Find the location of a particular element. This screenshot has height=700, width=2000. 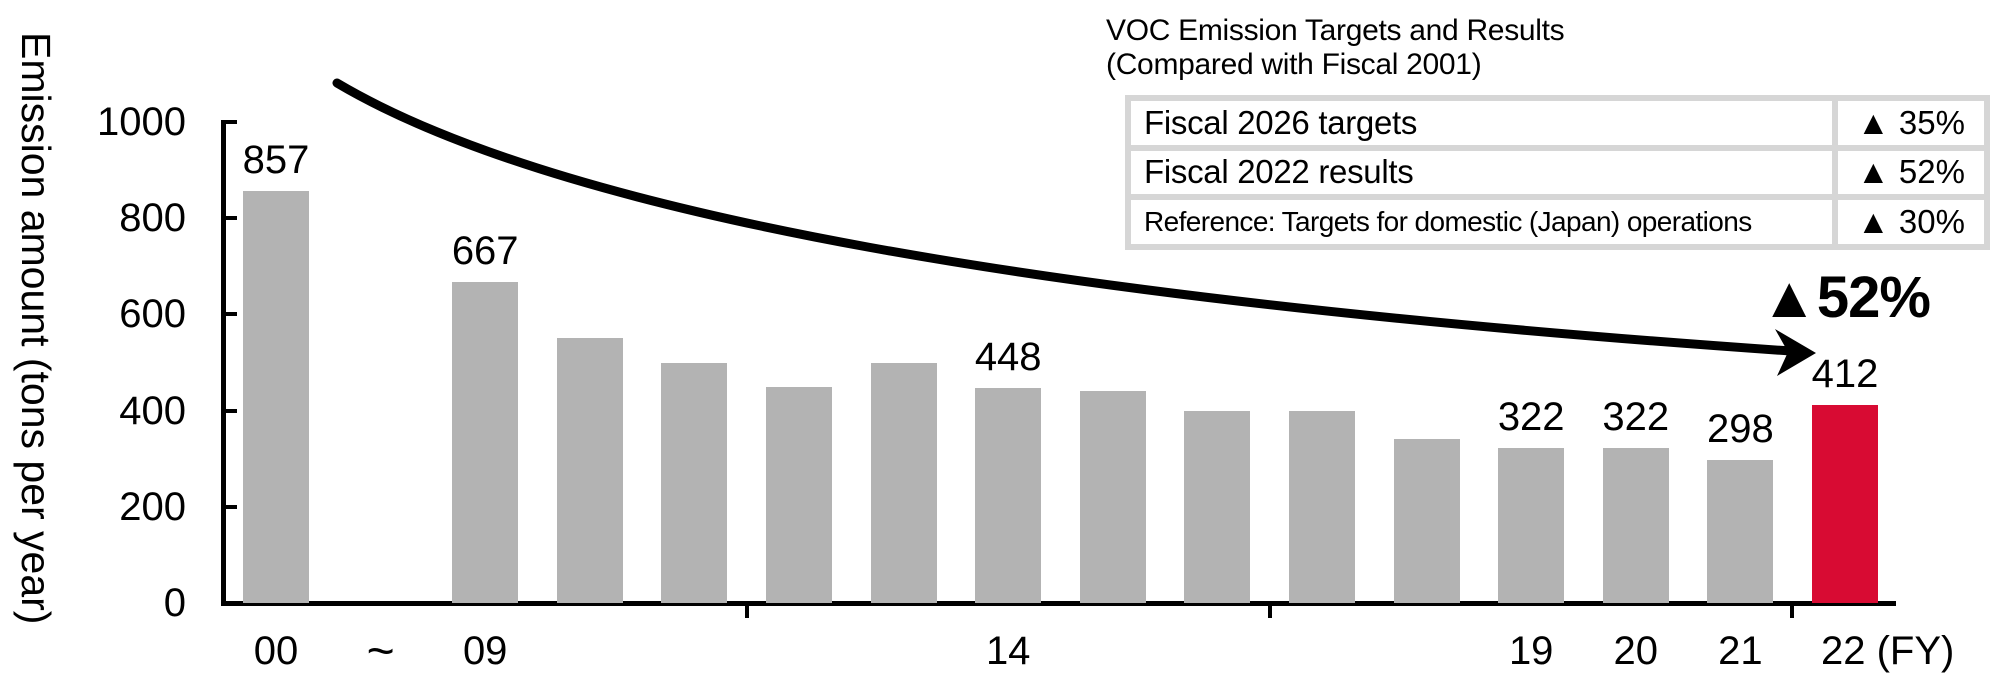

table-row-label: Fiscal 2022 results is located at coordinates (1481, 172).